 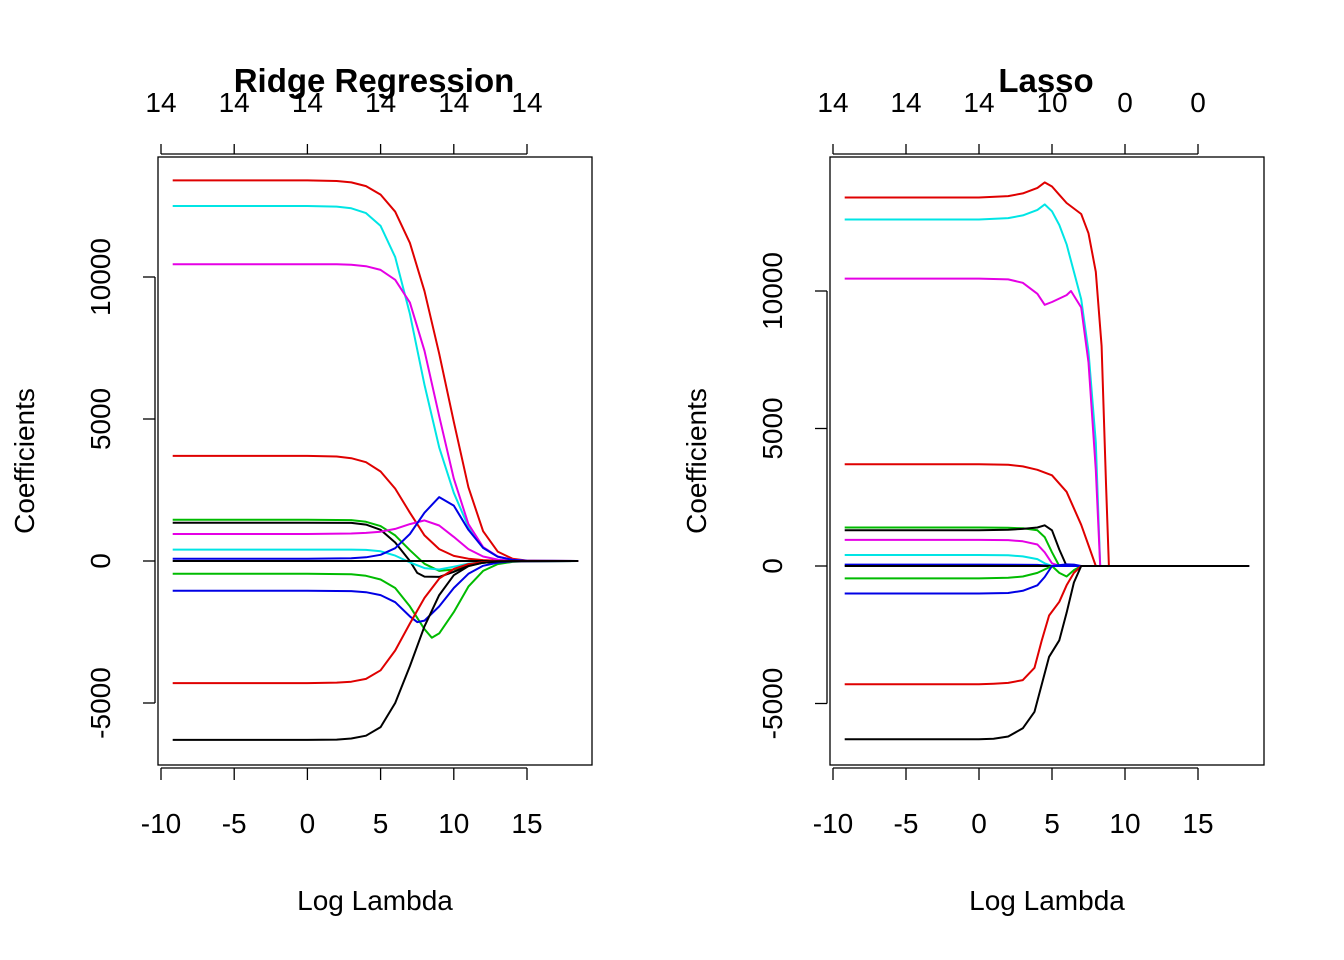 I want to click on x-axis-top: 14 14 14 14 14 14, so click(x=344, y=121).